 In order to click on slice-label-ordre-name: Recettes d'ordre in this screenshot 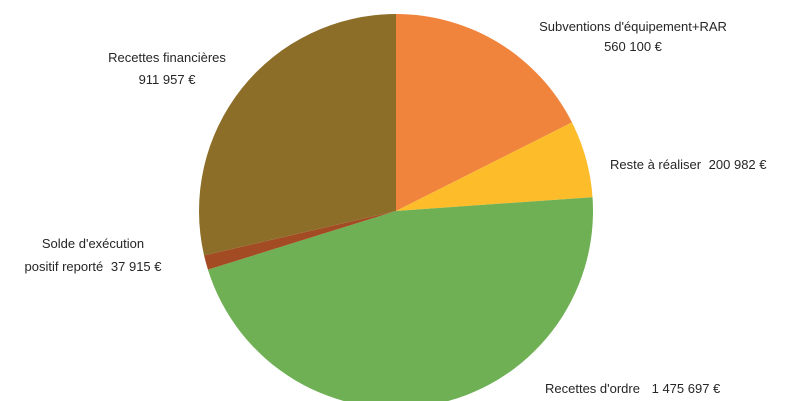, I will do `click(592, 388)`.